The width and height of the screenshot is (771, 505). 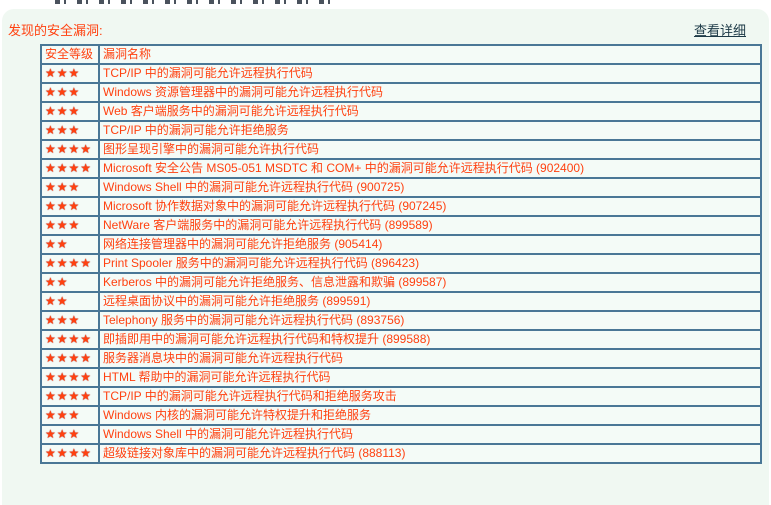 I want to click on table-row: ★★★ Telephony 服务中的漏洞可能允许远程执行代码 (893756), so click(x=401, y=320).